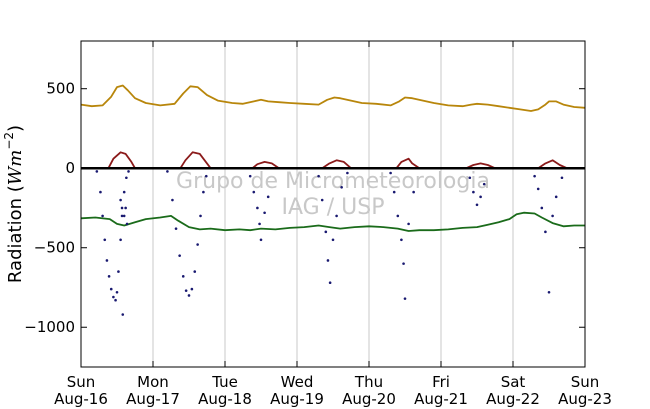  Describe the element at coordinates (81, 382) in the screenshot. I see `x-tick-label-day-0: Sun` at that location.